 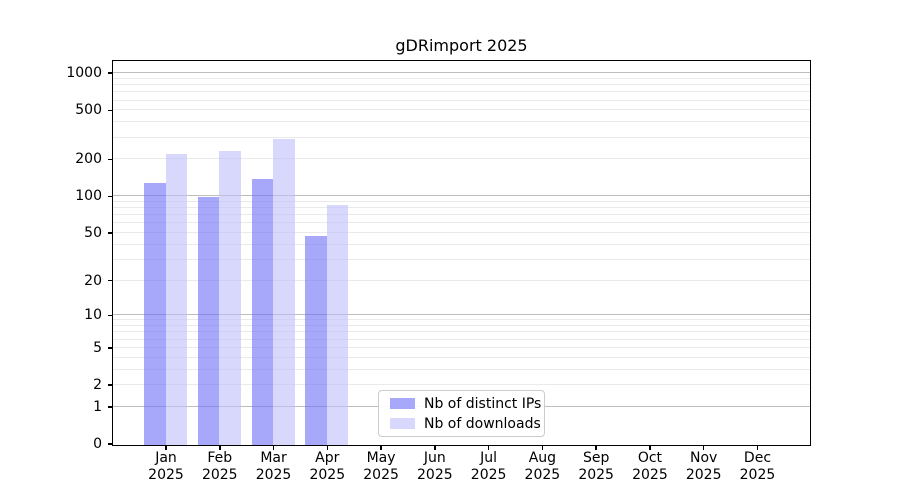 What do you see at coordinates (461, 413) in the screenshot?
I see `legend: Nb of distinct IPs Nb of downloads` at bounding box center [461, 413].